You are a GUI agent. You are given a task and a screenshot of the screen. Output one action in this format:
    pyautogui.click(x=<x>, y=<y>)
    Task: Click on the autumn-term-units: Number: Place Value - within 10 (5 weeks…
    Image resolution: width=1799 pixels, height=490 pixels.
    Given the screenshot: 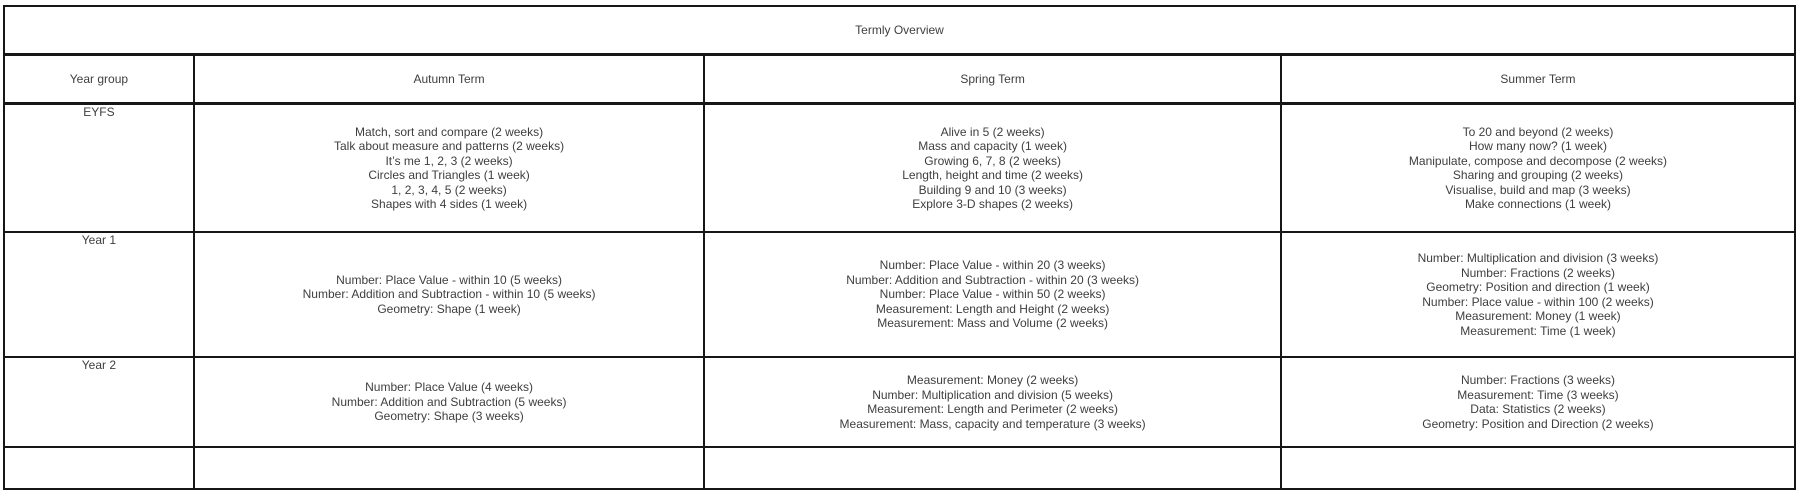 What is the action you would take?
    pyautogui.click(x=449, y=294)
    